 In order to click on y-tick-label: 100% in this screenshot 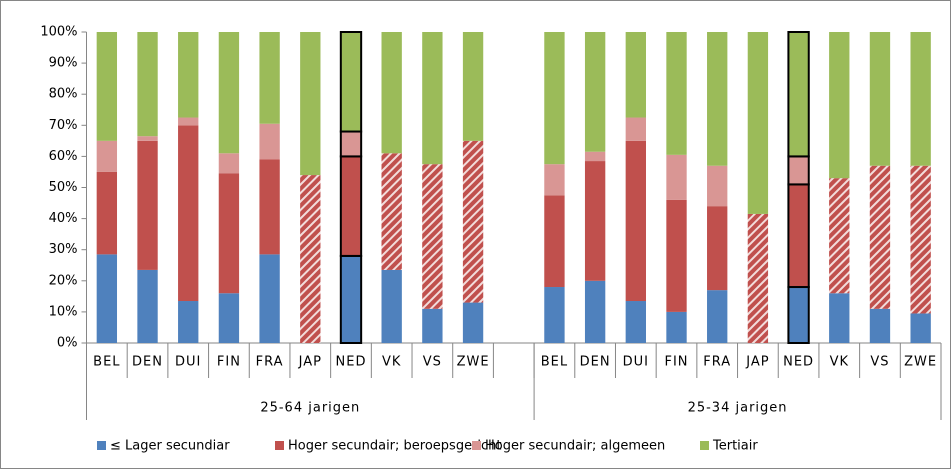, I will do `click(58, 32)`.